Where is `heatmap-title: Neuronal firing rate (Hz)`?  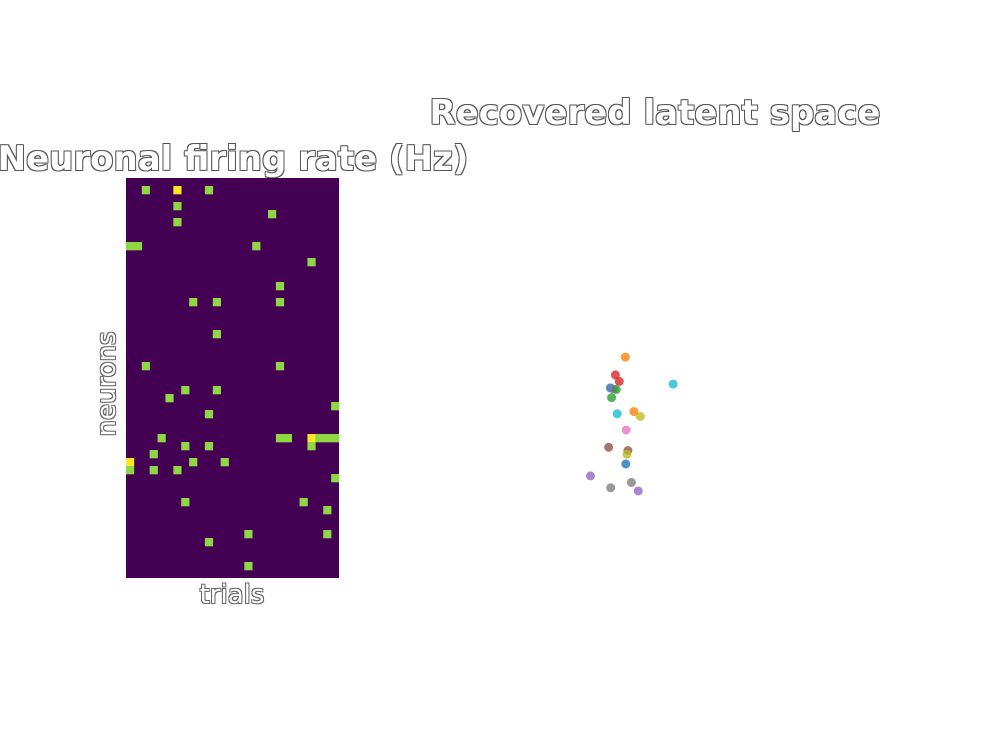
heatmap-title: Neuronal firing rate (Hz) is located at coordinates (234, 159).